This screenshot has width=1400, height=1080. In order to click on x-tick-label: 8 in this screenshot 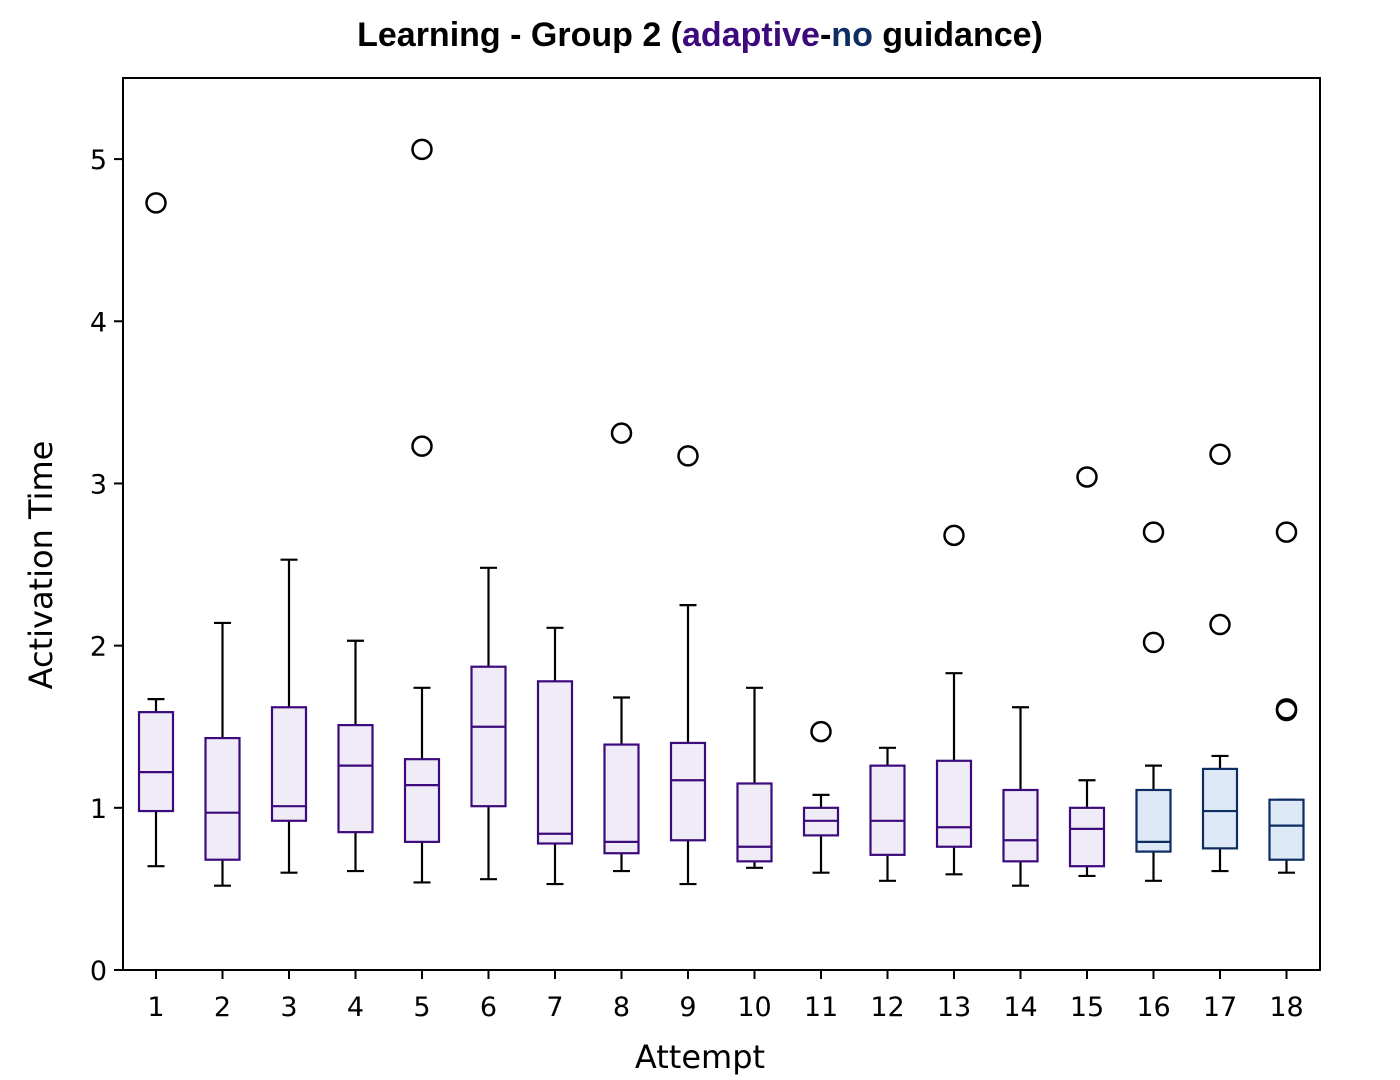, I will do `click(621, 1007)`.